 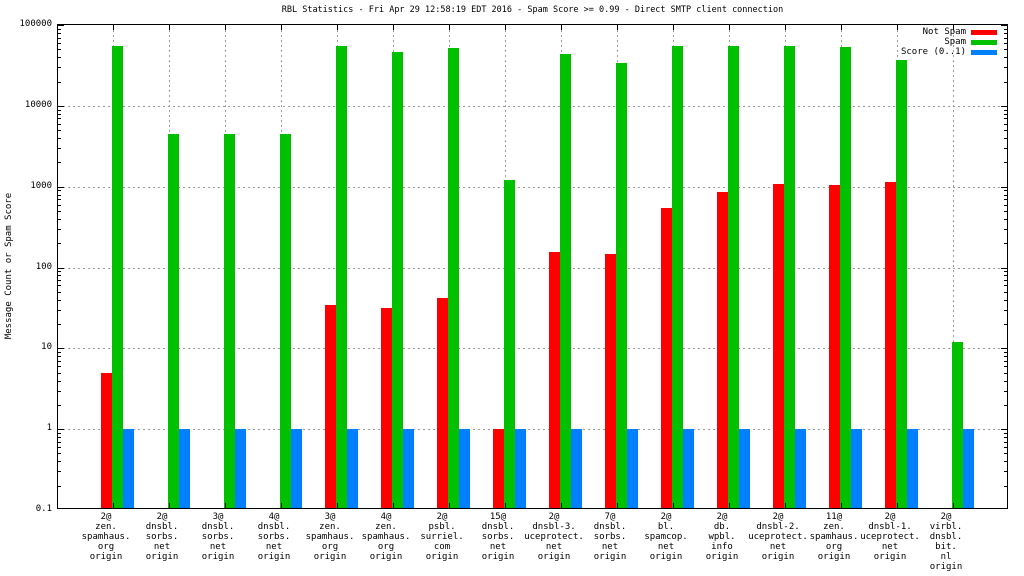 What do you see at coordinates (498, 537) in the screenshot?
I see `x-tick-label: 15@ dnsbl. sorbs. net origin` at bounding box center [498, 537].